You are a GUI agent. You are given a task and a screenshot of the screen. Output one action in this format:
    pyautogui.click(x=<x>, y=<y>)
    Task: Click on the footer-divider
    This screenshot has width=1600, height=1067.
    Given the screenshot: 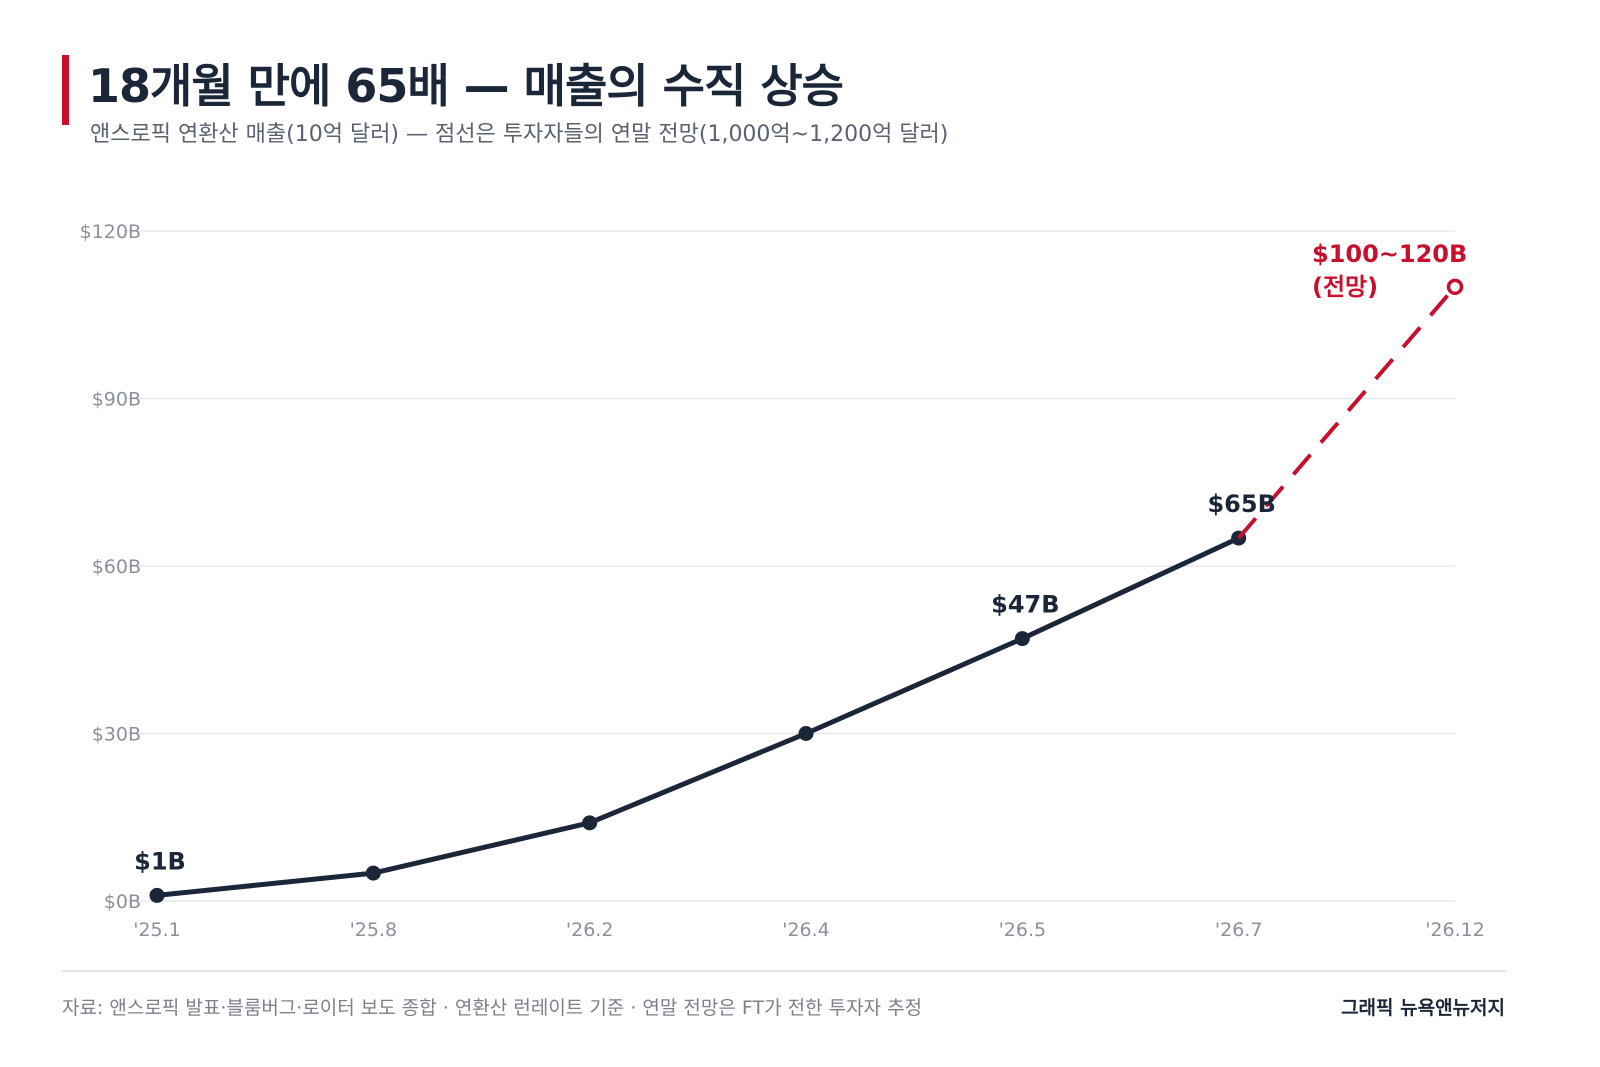 What is the action you would take?
    pyautogui.click(x=784, y=971)
    